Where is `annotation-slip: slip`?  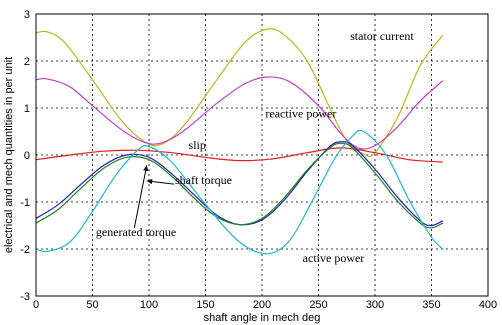 annotation-slip: slip is located at coordinates (197, 145).